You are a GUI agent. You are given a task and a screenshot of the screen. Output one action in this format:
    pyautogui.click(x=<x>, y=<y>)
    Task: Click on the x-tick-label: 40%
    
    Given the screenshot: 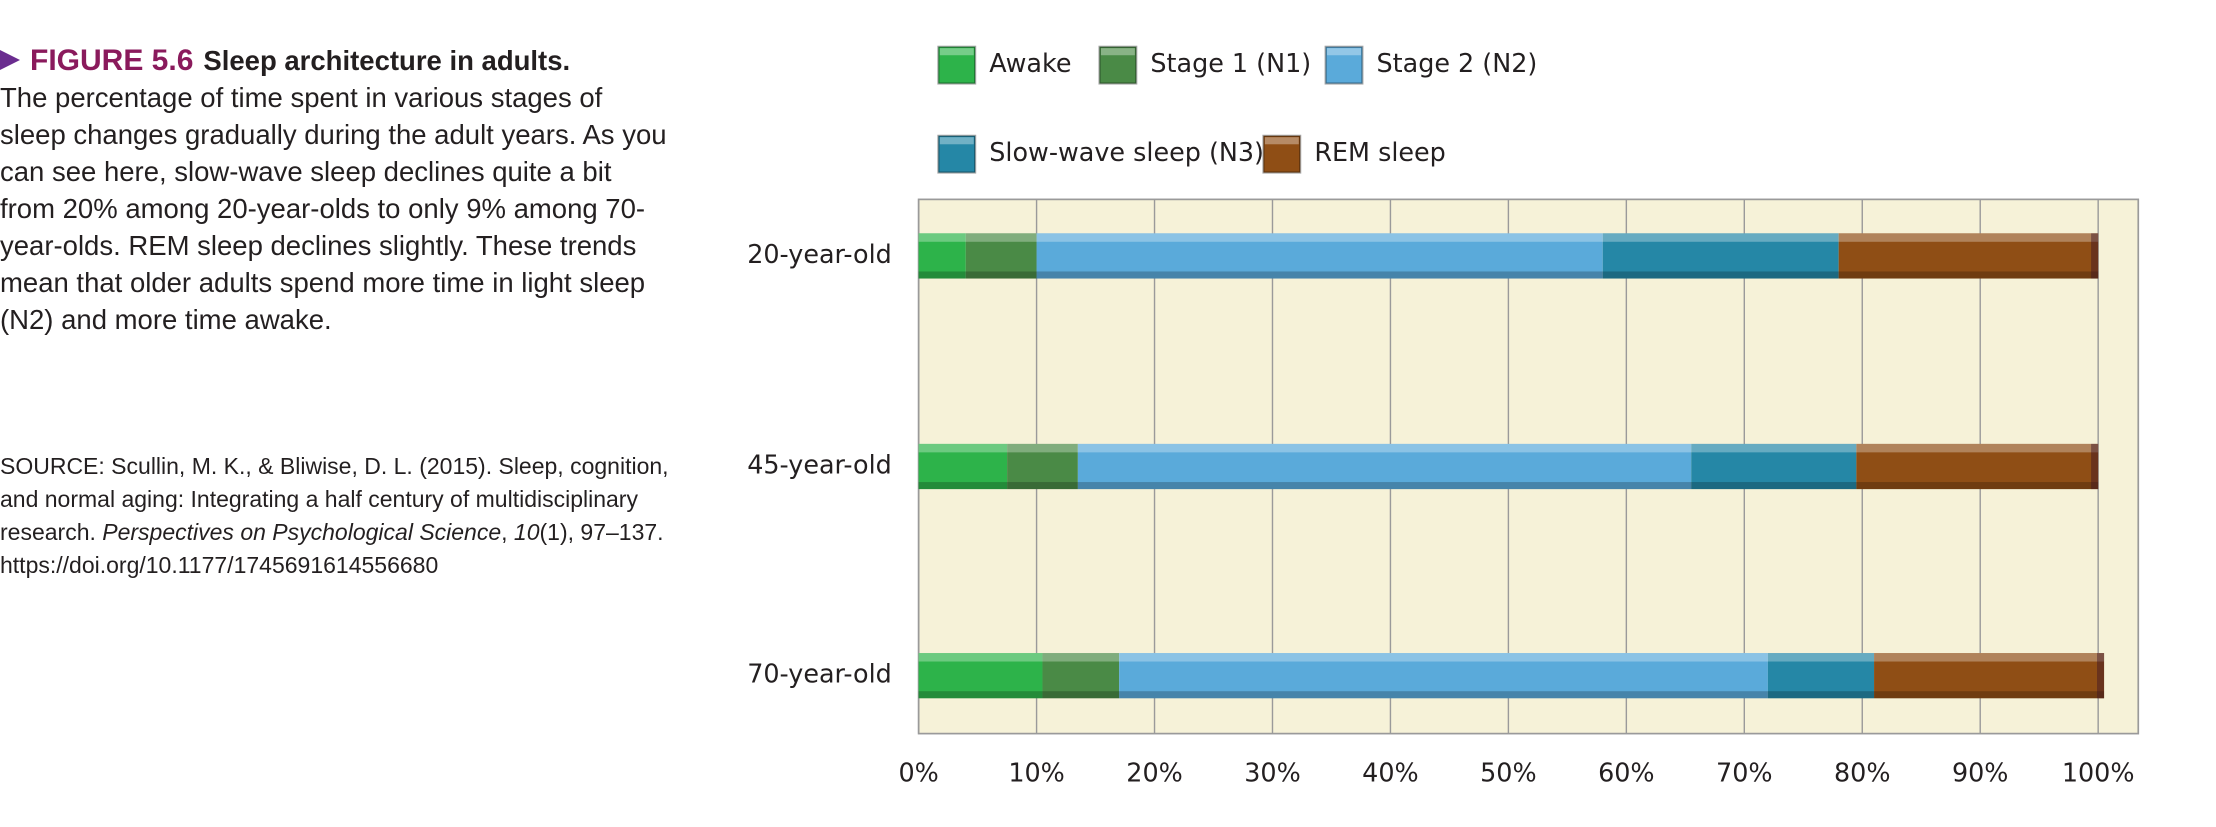 What is the action you would take?
    pyautogui.click(x=1390, y=773)
    